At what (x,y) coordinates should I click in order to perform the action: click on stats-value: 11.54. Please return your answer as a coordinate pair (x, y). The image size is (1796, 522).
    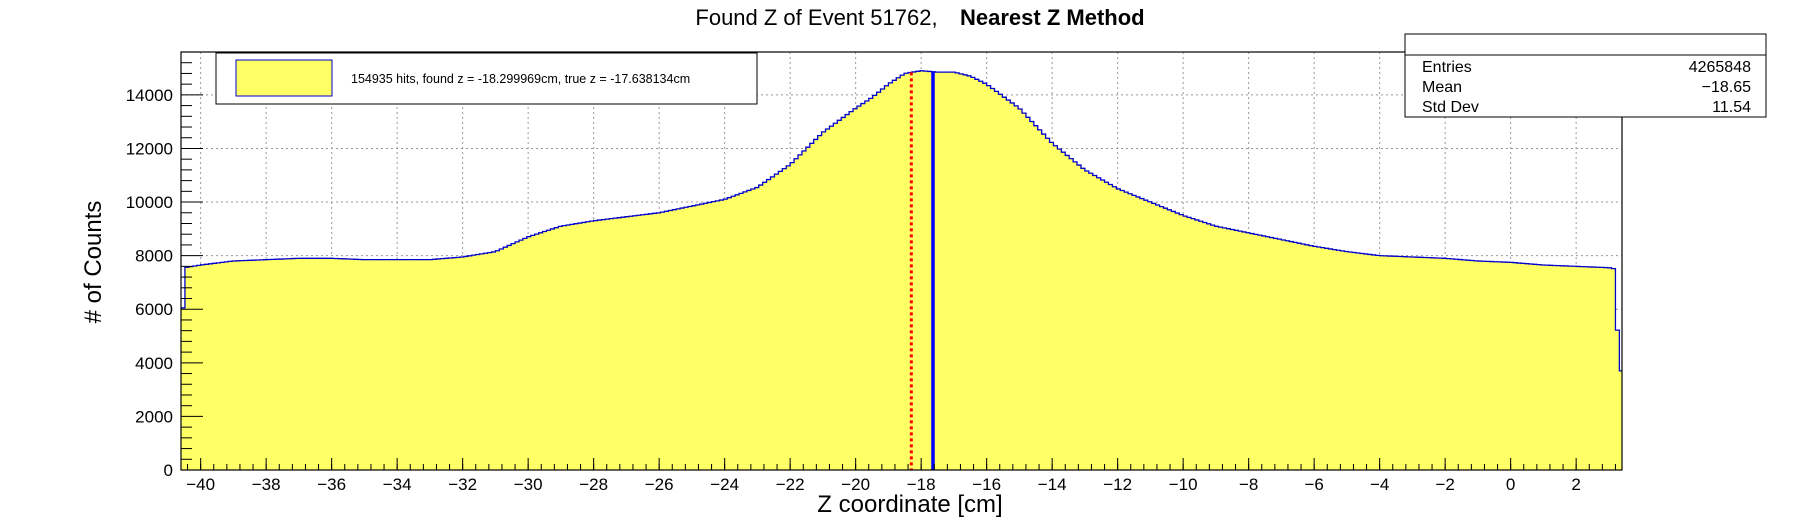
    Looking at the image, I should click on (1731, 107).